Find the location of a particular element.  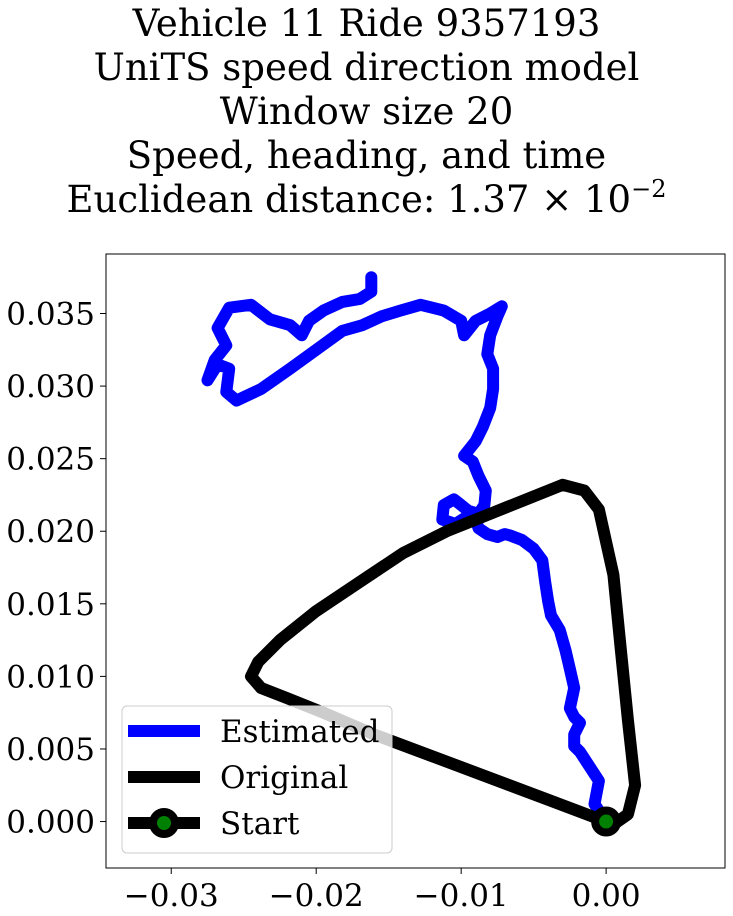

legend-label-start: Start is located at coordinates (260, 824).